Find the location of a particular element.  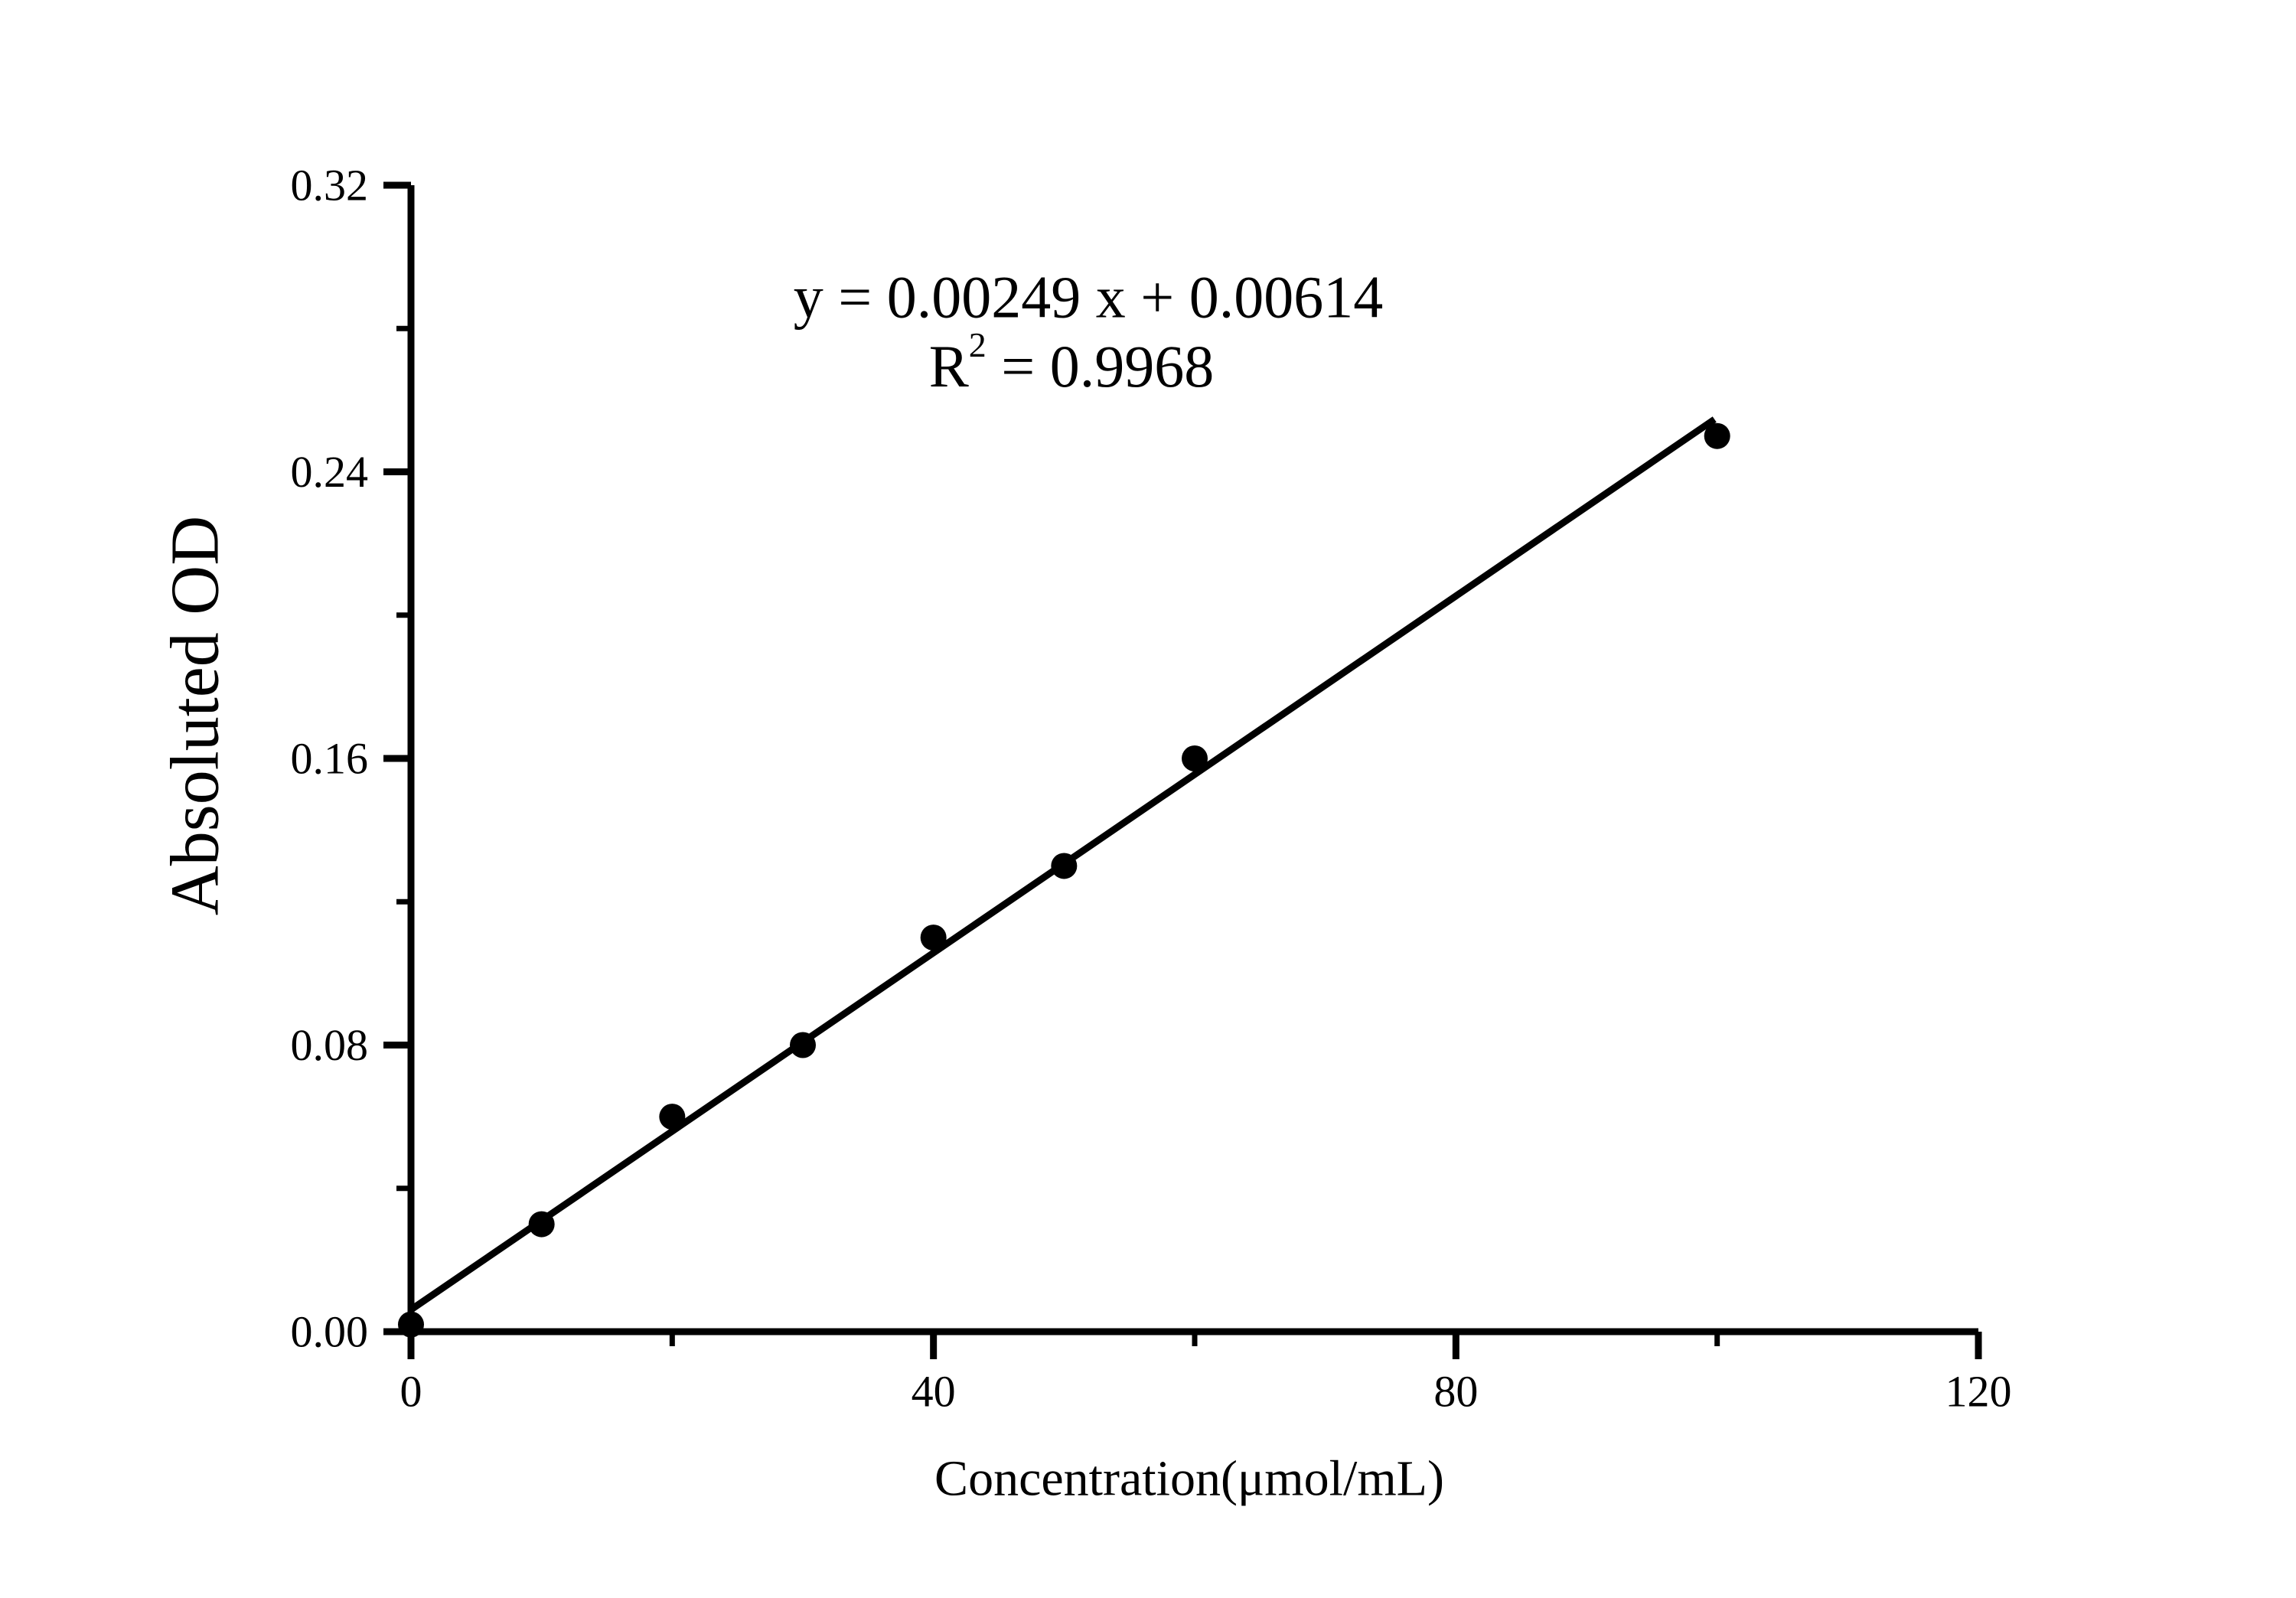

x-tick-label: 80 is located at coordinates (1455, 1392).